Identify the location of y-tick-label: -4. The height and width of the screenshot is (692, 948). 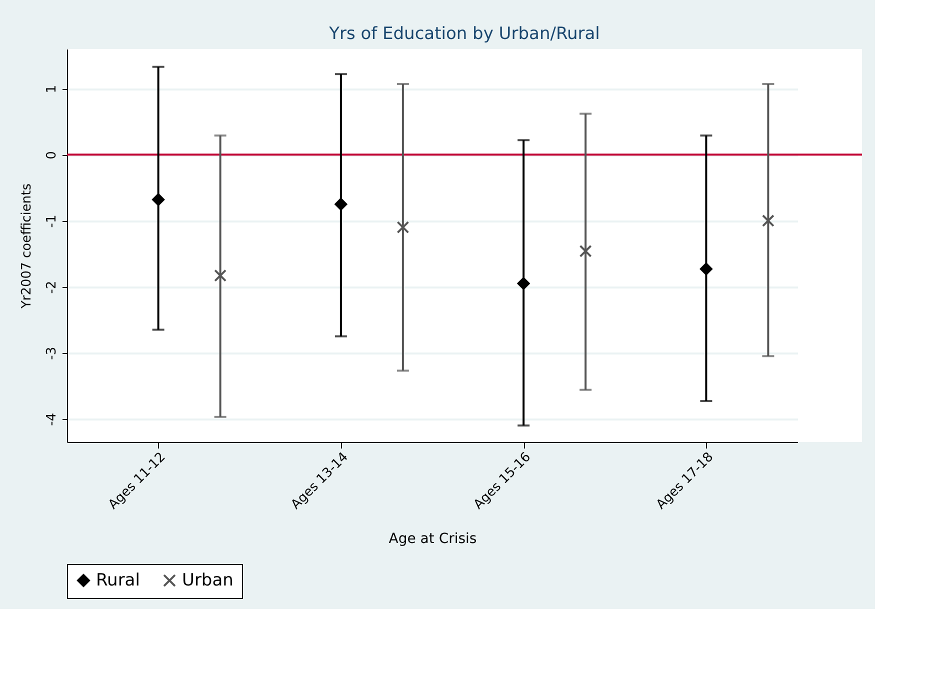
(52, 419).